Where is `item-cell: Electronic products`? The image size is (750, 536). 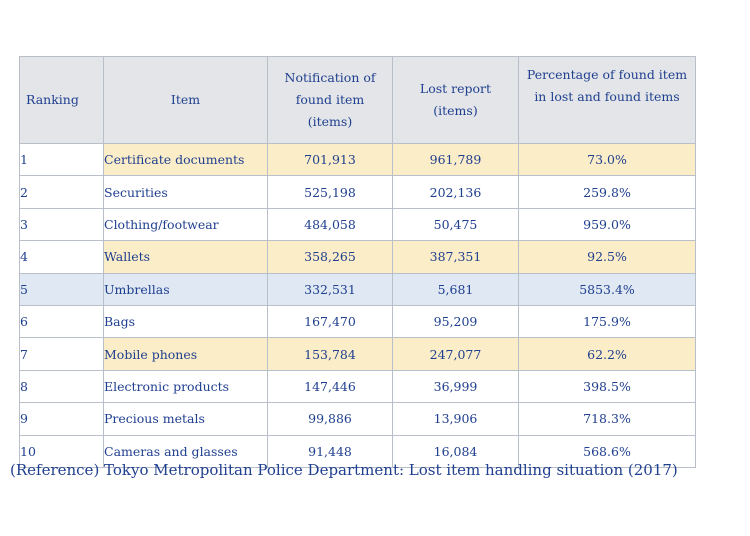 item-cell: Electronic products is located at coordinates (185, 386).